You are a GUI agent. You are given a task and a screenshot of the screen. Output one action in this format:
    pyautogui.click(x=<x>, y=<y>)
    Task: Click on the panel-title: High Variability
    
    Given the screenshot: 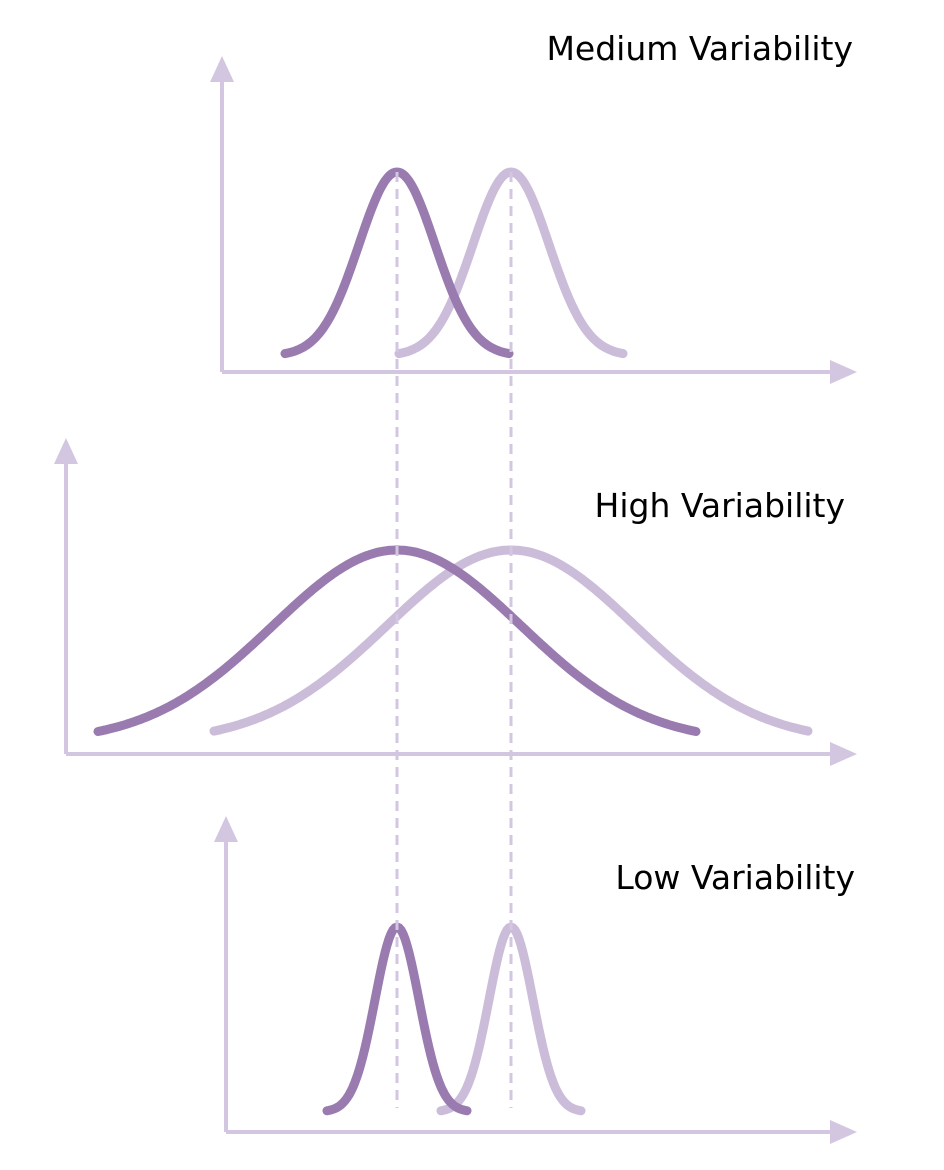 What is the action you would take?
    pyautogui.click(x=720, y=505)
    